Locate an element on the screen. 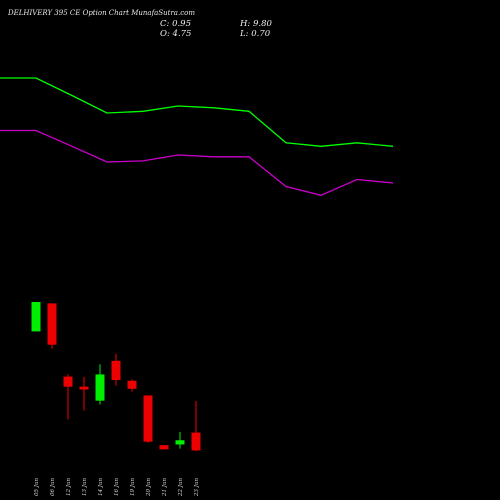 The image size is (500, 500). x-tick-label: 14 Jun is located at coordinates (101, 487).